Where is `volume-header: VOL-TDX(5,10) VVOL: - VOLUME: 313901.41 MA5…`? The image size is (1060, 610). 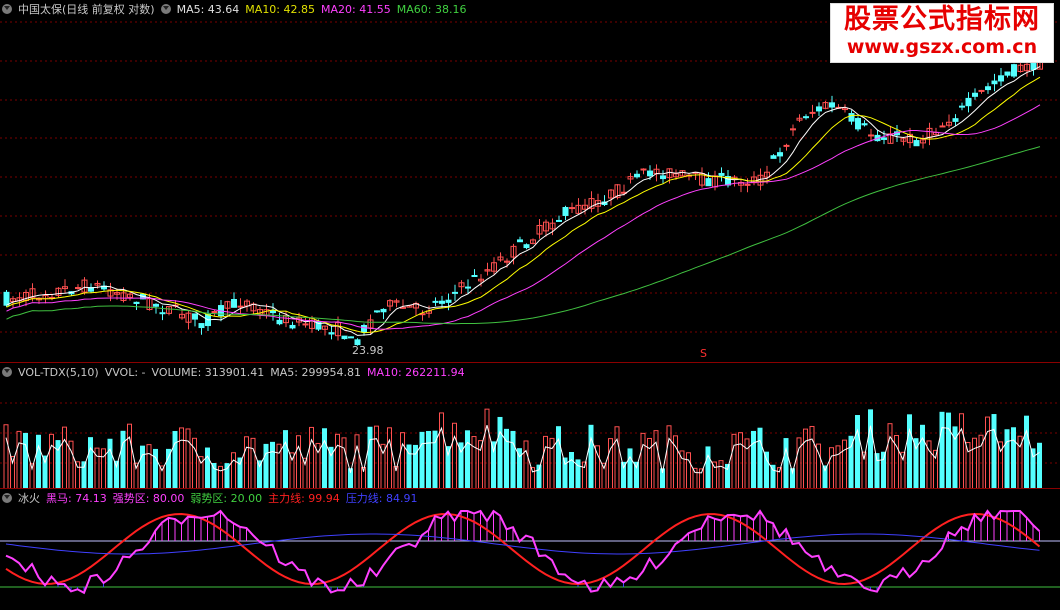 volume-header: VOL-TDX(5,10) VVOL: - VOLUME: 313901.41 MA5… is located at coordinates (236, 373).